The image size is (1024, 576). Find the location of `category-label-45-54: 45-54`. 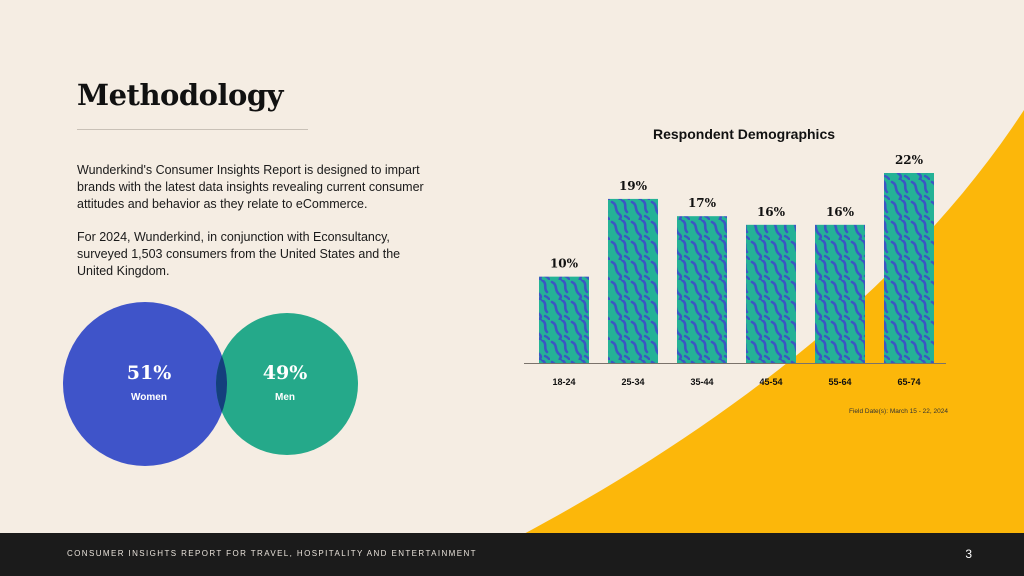

category-label-45-54: 45-54 is located at coordinates (770, 382).